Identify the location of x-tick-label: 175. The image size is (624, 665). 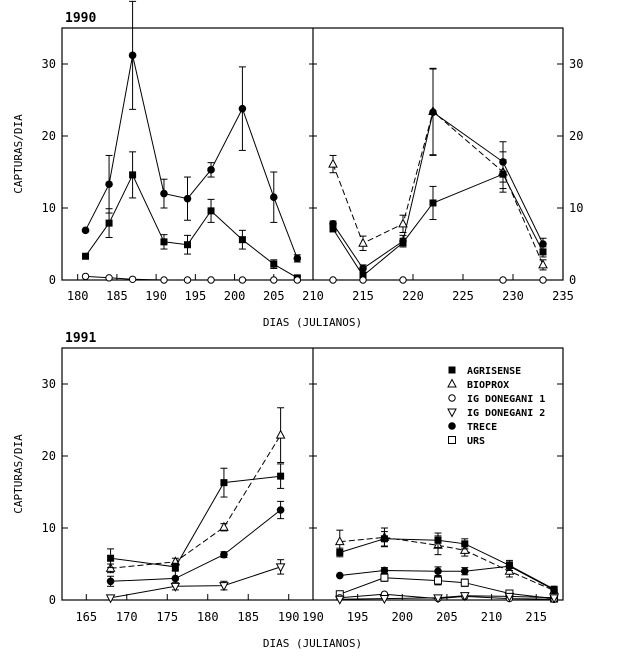
(167, 617).